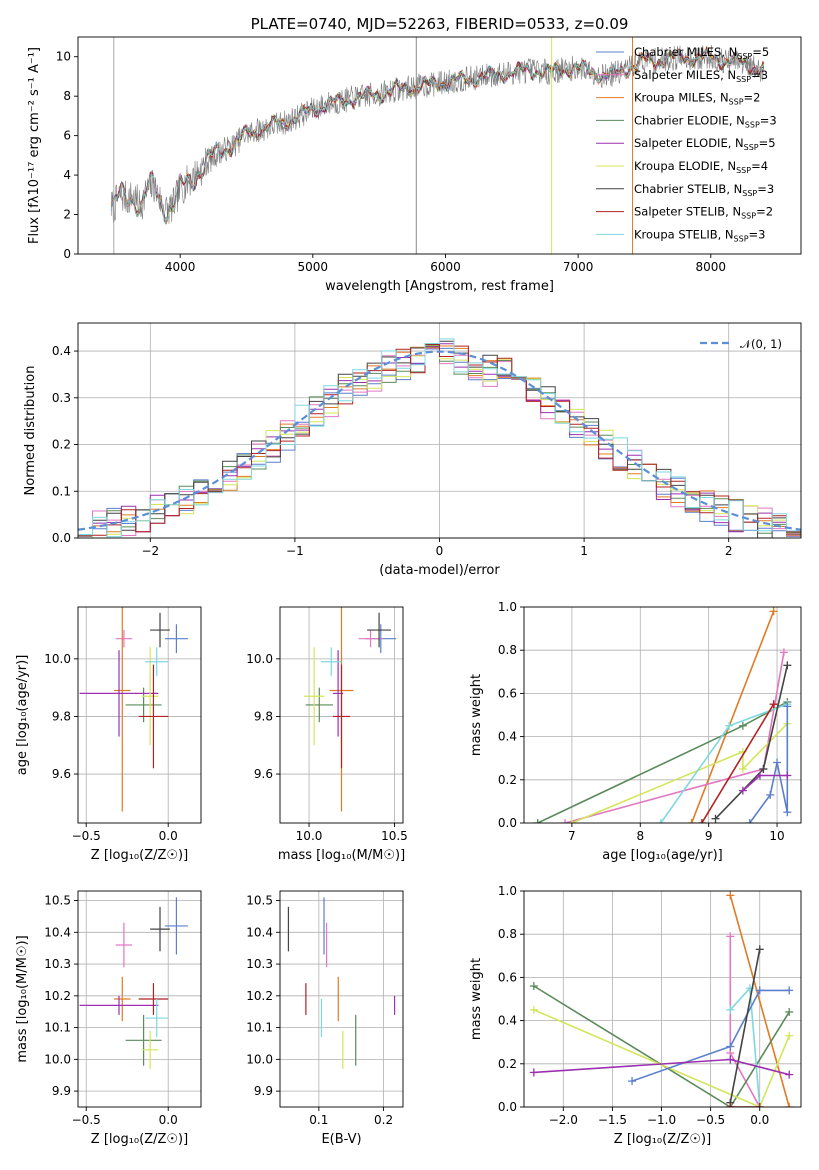 The height and width of the screenshot is (1170, 819). What do you see at coordinates (341, 1139) in the screenshot?
I see `x-axis-label: E(B-V)` at bounding box center [341, 1139].